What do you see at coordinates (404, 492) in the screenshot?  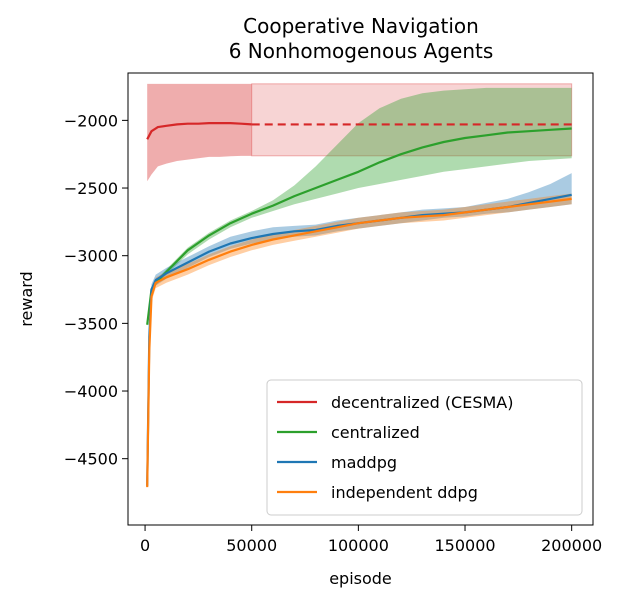 I see `legend-entry-label: independent ddpg` at bounding box center [404, 492].